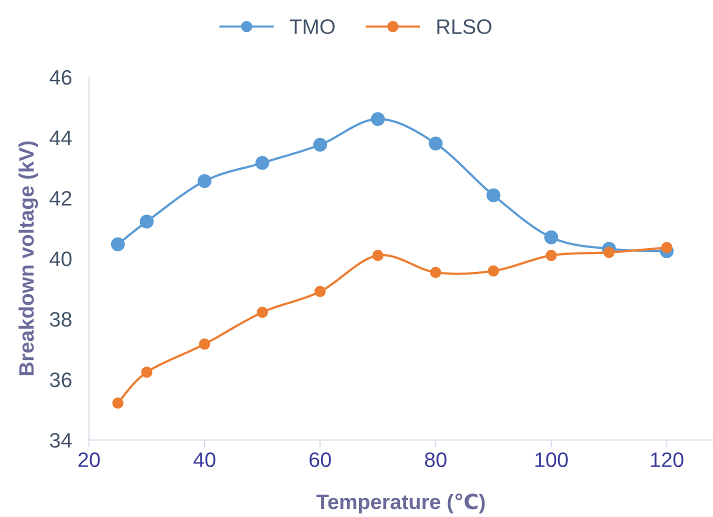  What do you see at coordinates (89, 460) in the screenshot?
I see `x-tick-label: 20` at bounding box center [89, 460].